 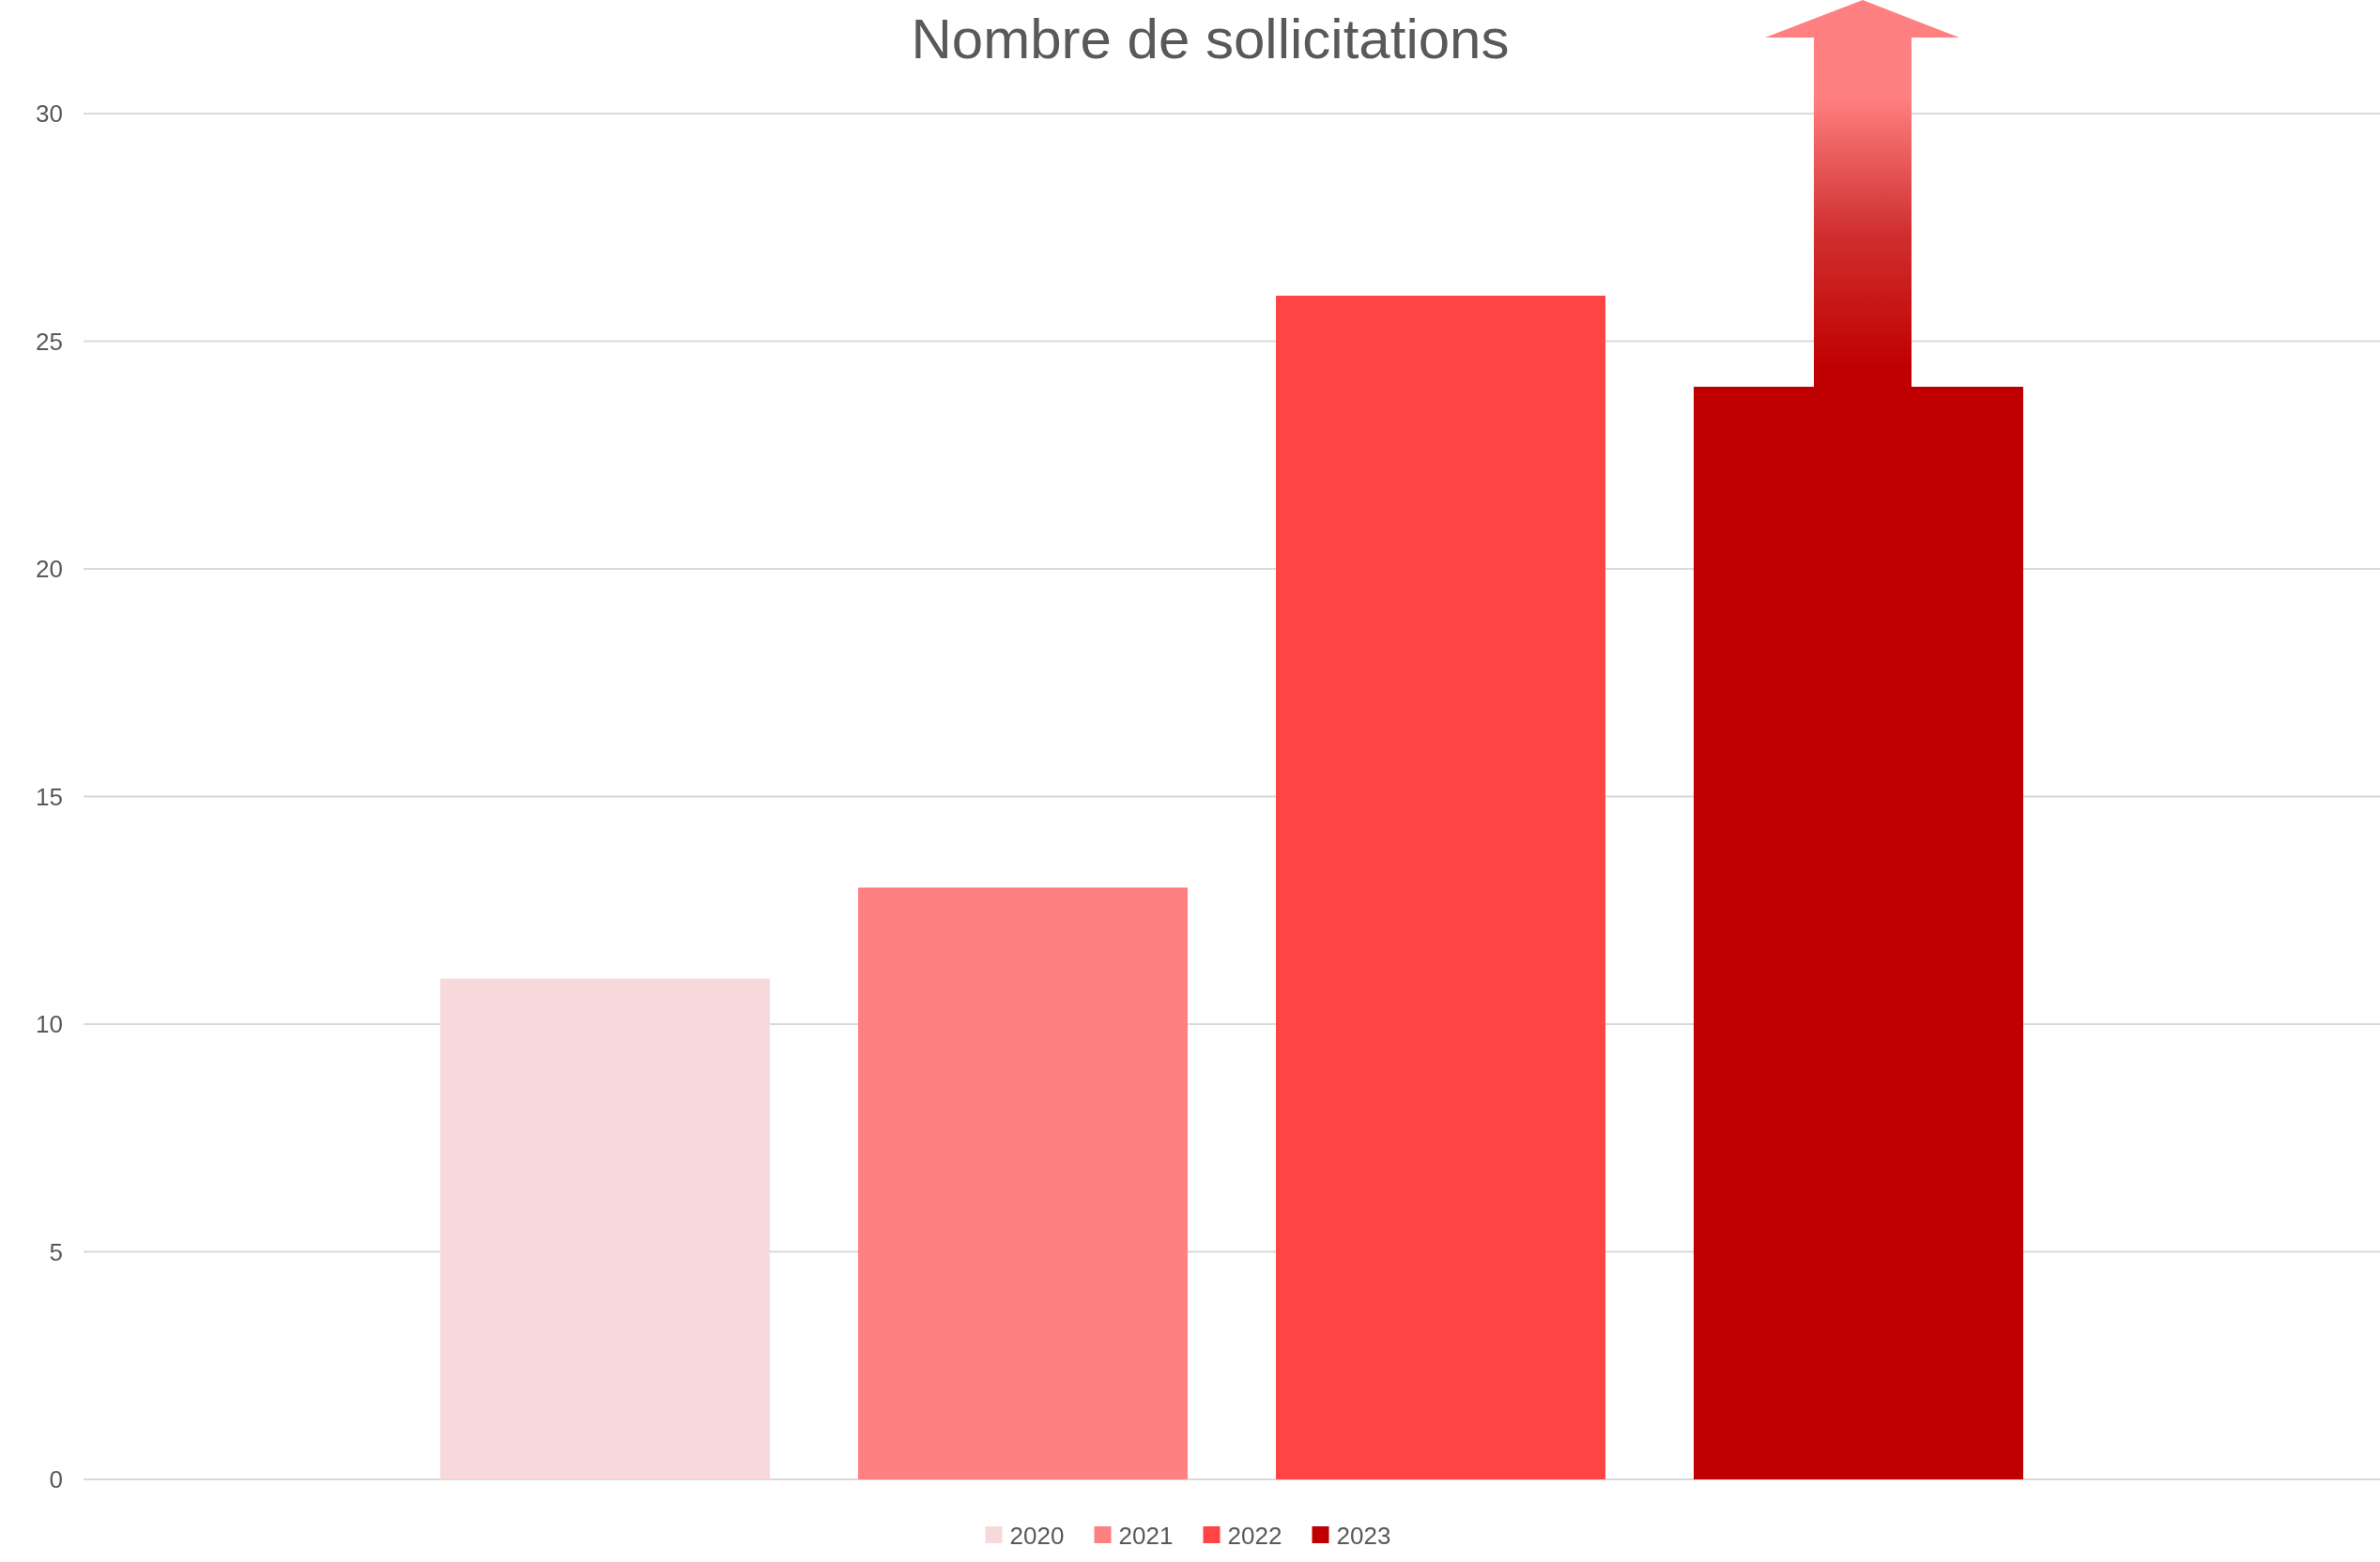 What do you see at coordinates (49, 1024) in the screenshot?
I see `y-tick-label: 10` at bounding box center [49, 1024].